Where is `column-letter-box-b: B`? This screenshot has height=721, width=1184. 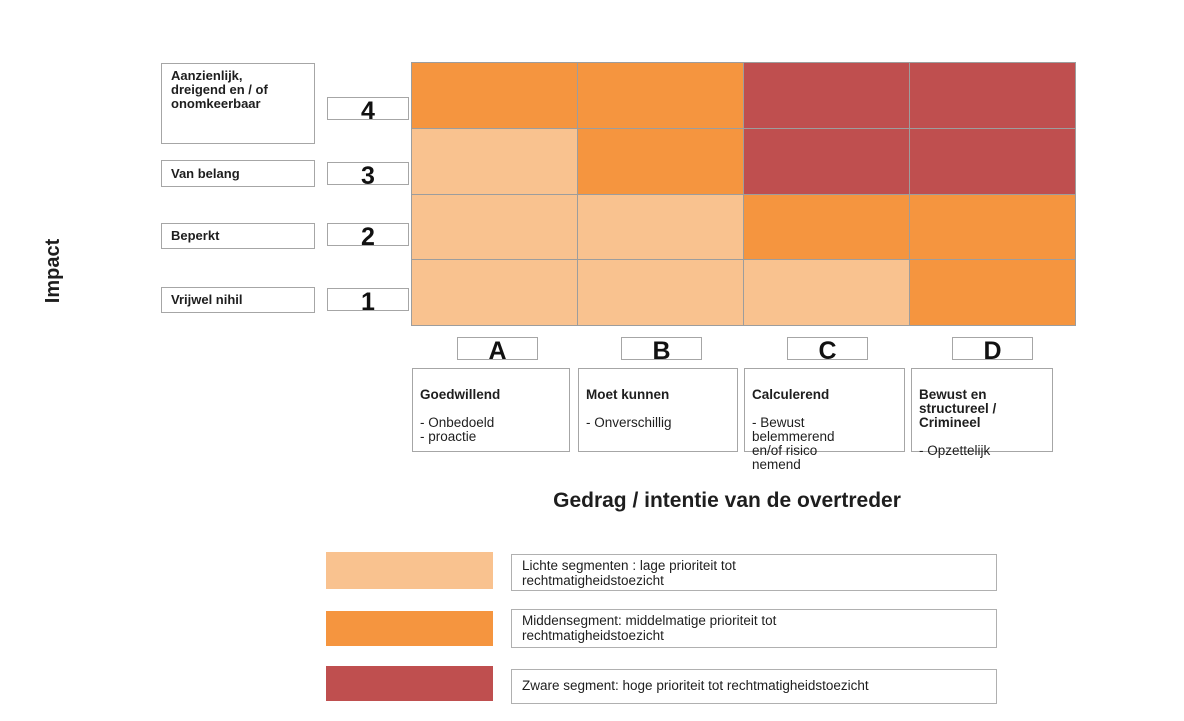
column-letter-box-b: B is located at coordinates (661, 351).